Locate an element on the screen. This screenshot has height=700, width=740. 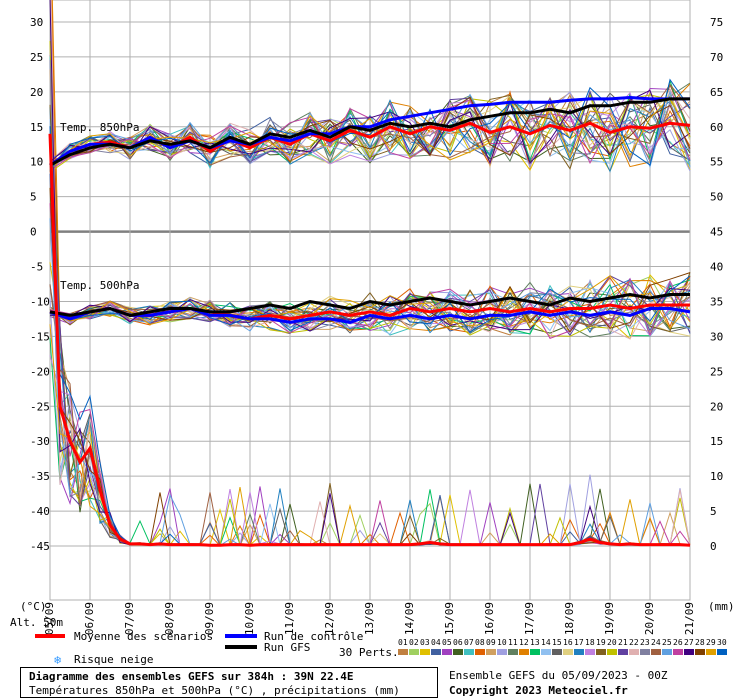
perturbation-number: 27 is located at coordinates (689, 642).